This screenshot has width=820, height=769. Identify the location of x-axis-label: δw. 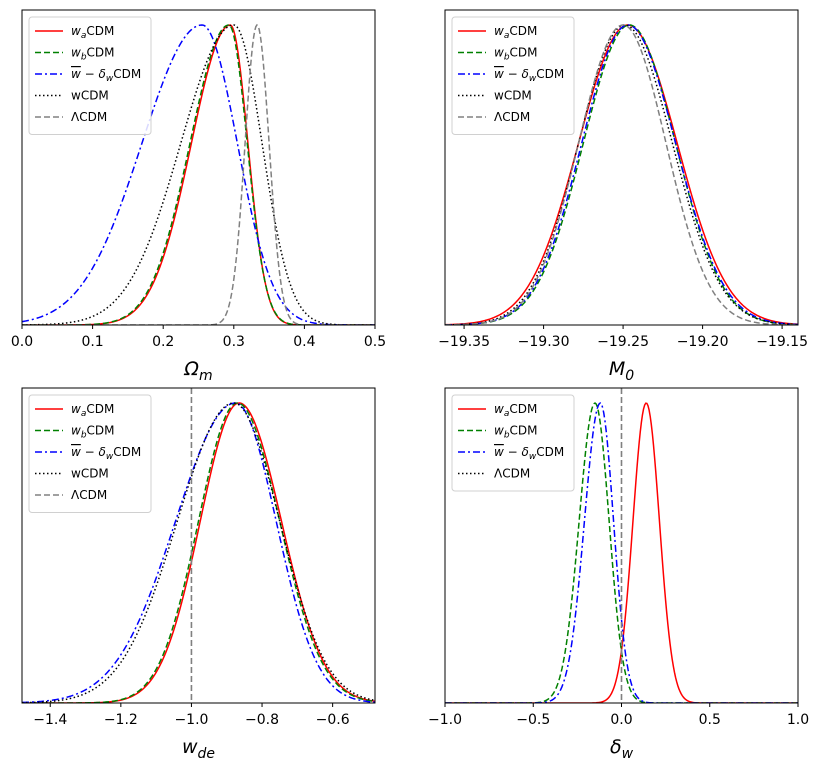
(622, 749).